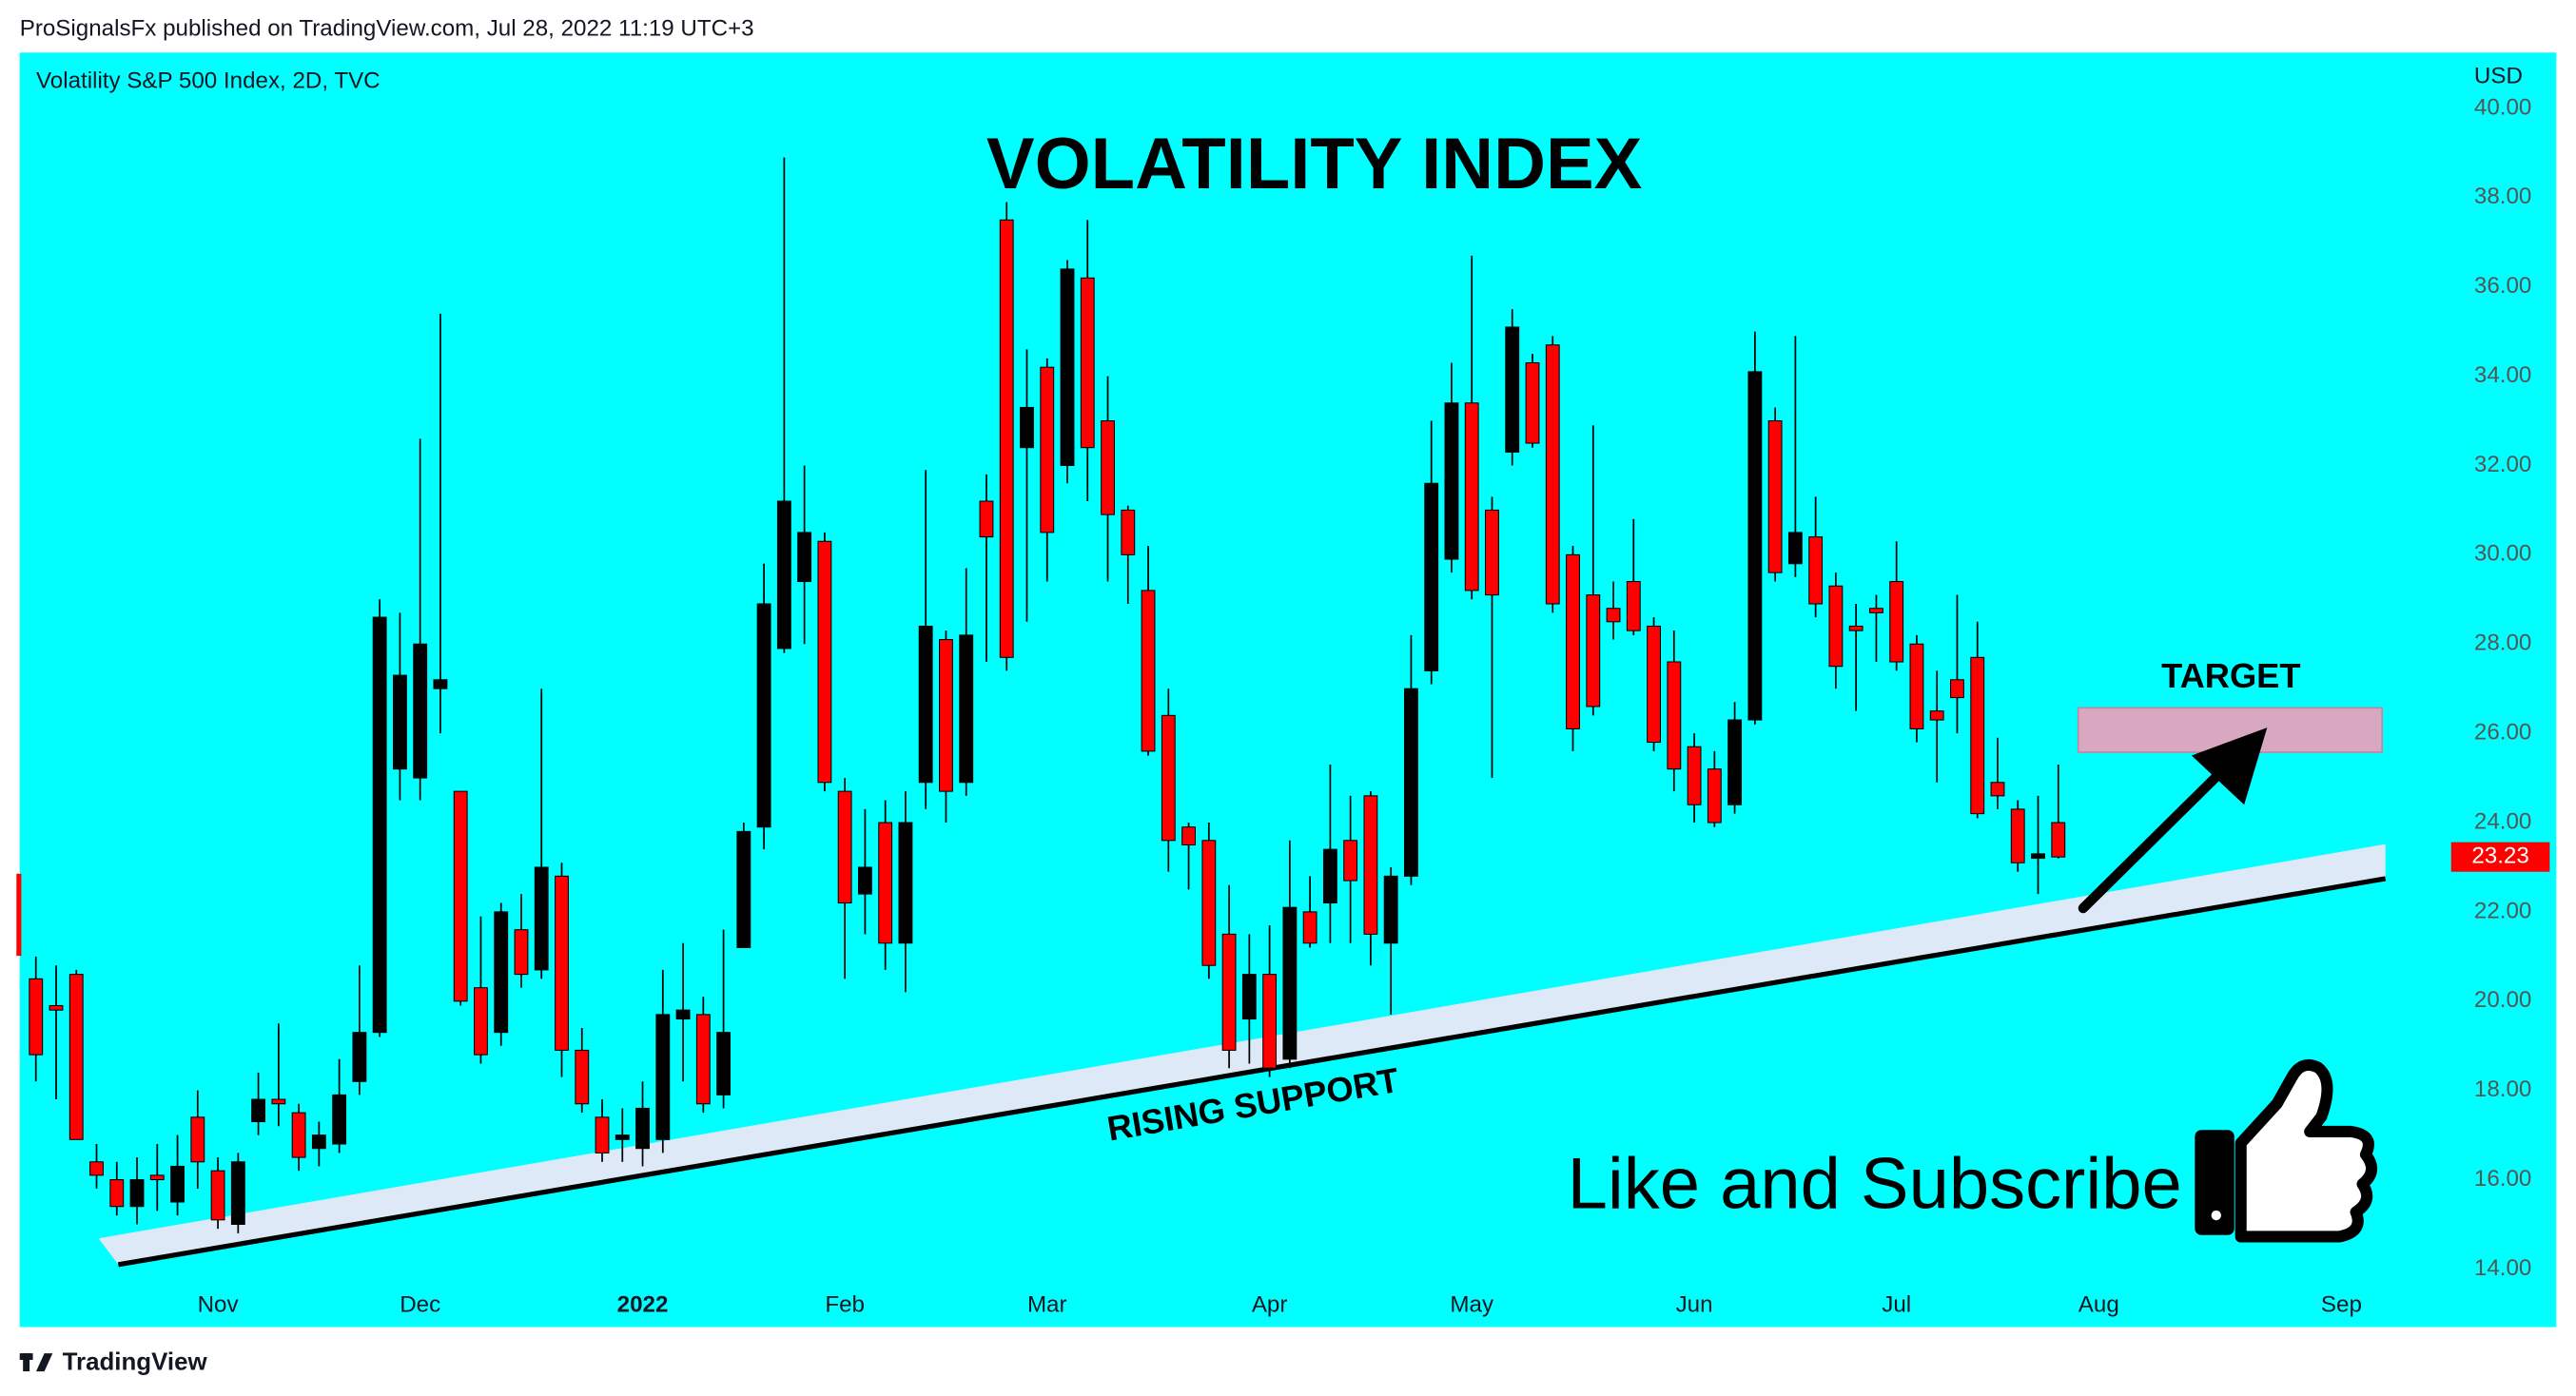  Describe the element at coordinates (1694, 1304) in the screenshot. I see `x-tick-label: Jun` at that location.